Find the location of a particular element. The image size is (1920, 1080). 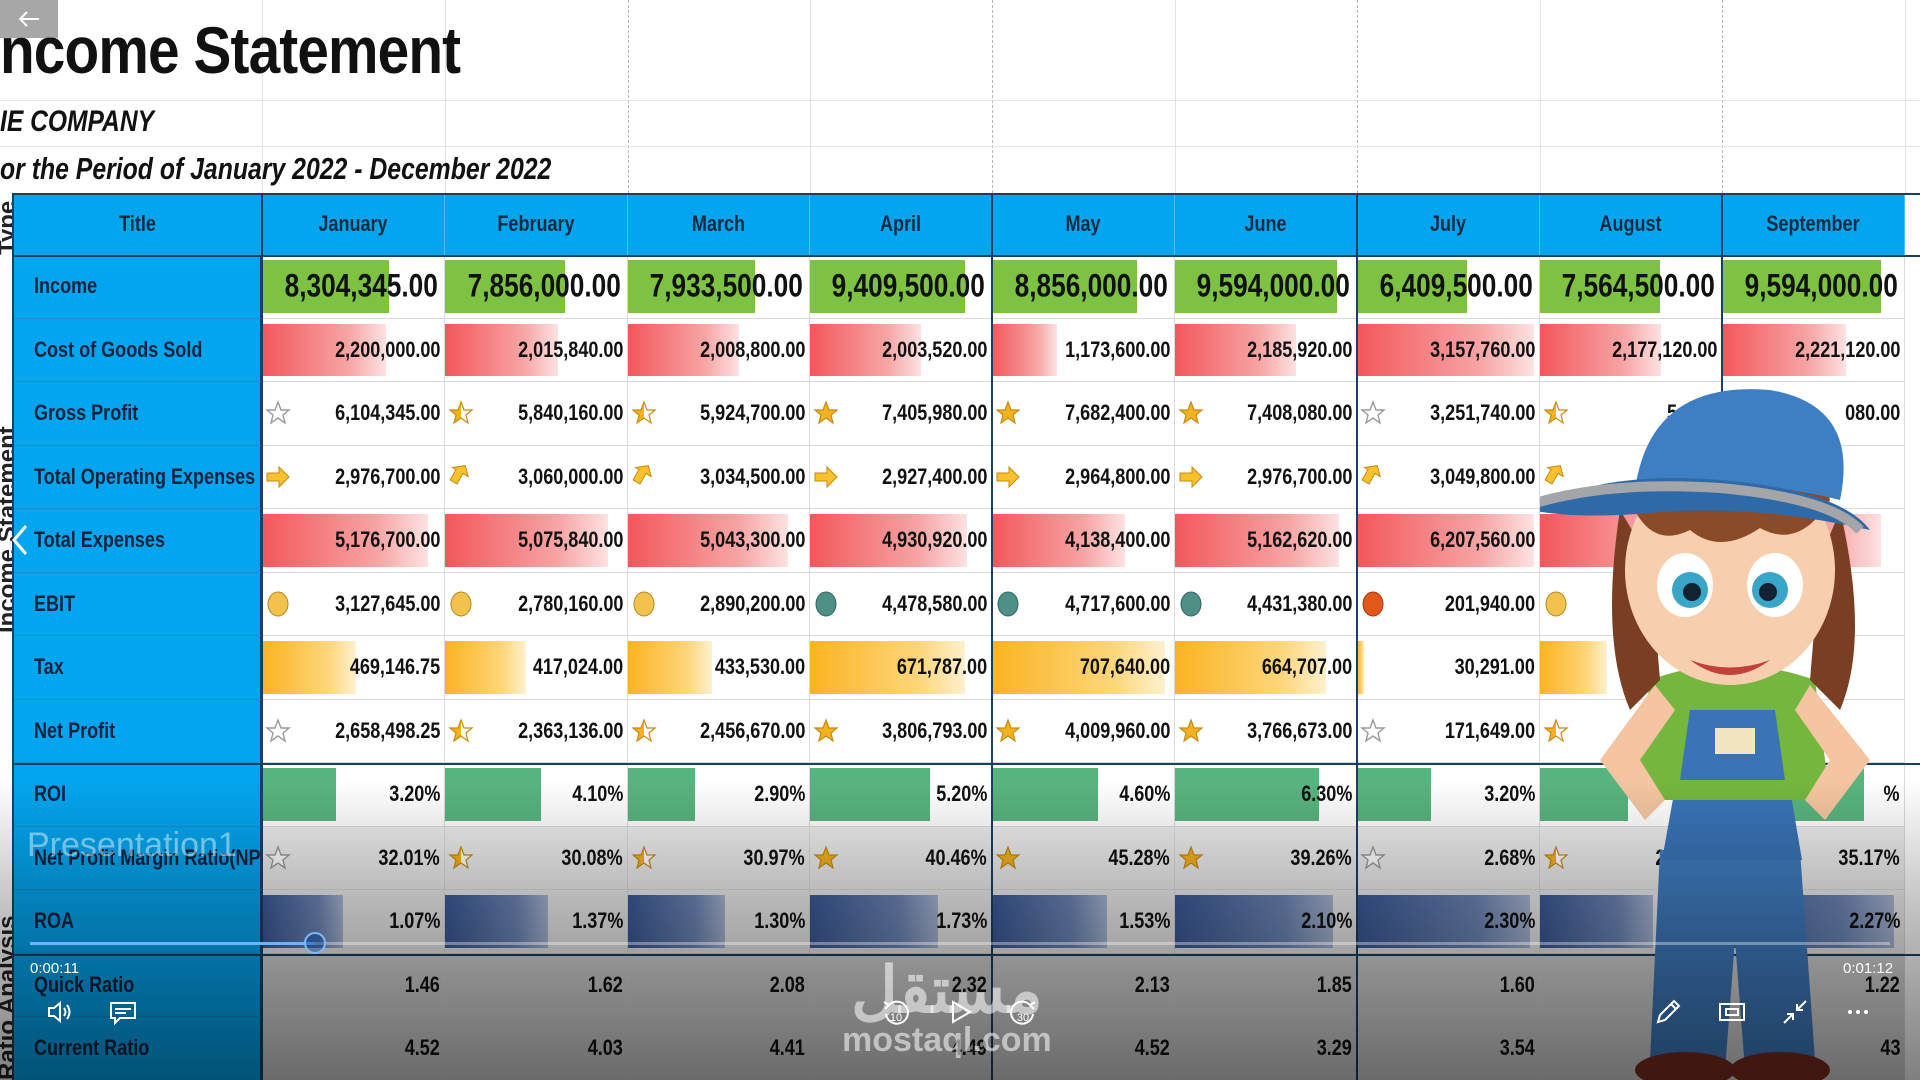

header-month: July is located at coordinates (1448, 224).